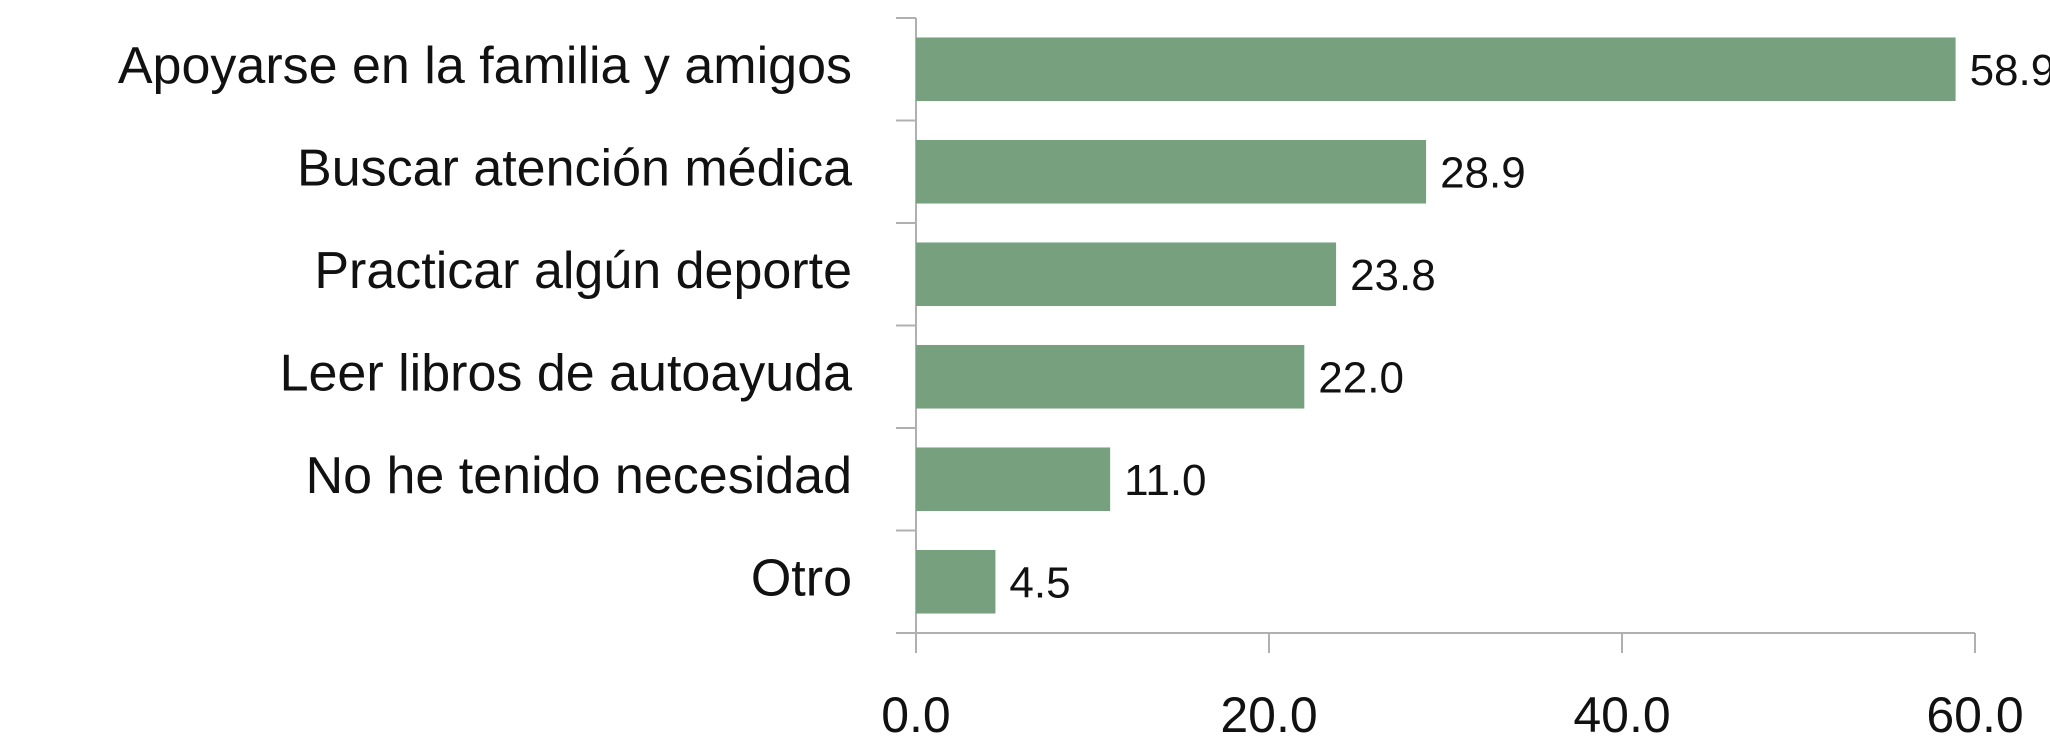 This screenshot has height=744, width=2050. I want to click on category-label: No he tenido necesidad, so click(579, 476).